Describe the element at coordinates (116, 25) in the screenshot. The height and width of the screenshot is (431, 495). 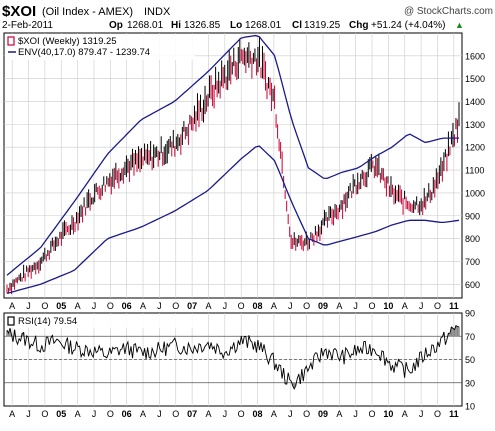
I see `quote-open-label: Op` at that location.